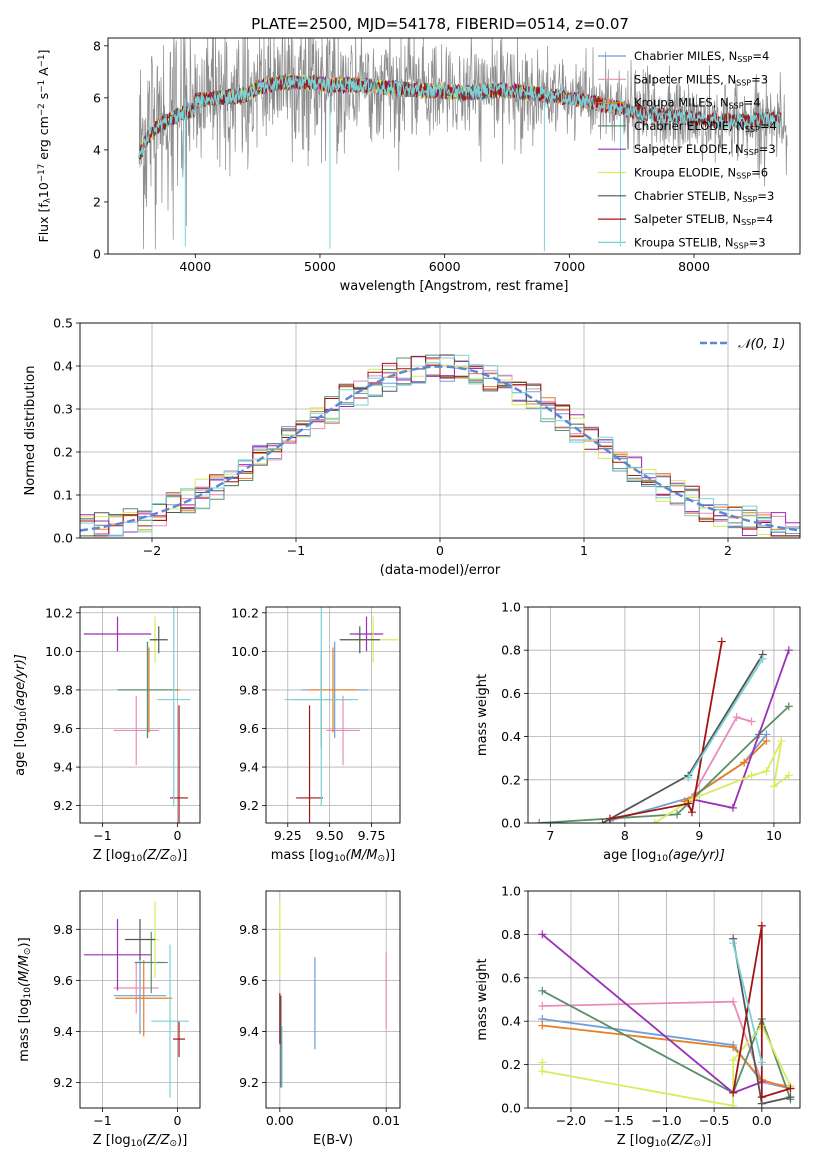  What do you see at coordinates (696, 855) in the screenshot?
I see `label-segment: (age/yr)]` at bounding box center [696, 855].